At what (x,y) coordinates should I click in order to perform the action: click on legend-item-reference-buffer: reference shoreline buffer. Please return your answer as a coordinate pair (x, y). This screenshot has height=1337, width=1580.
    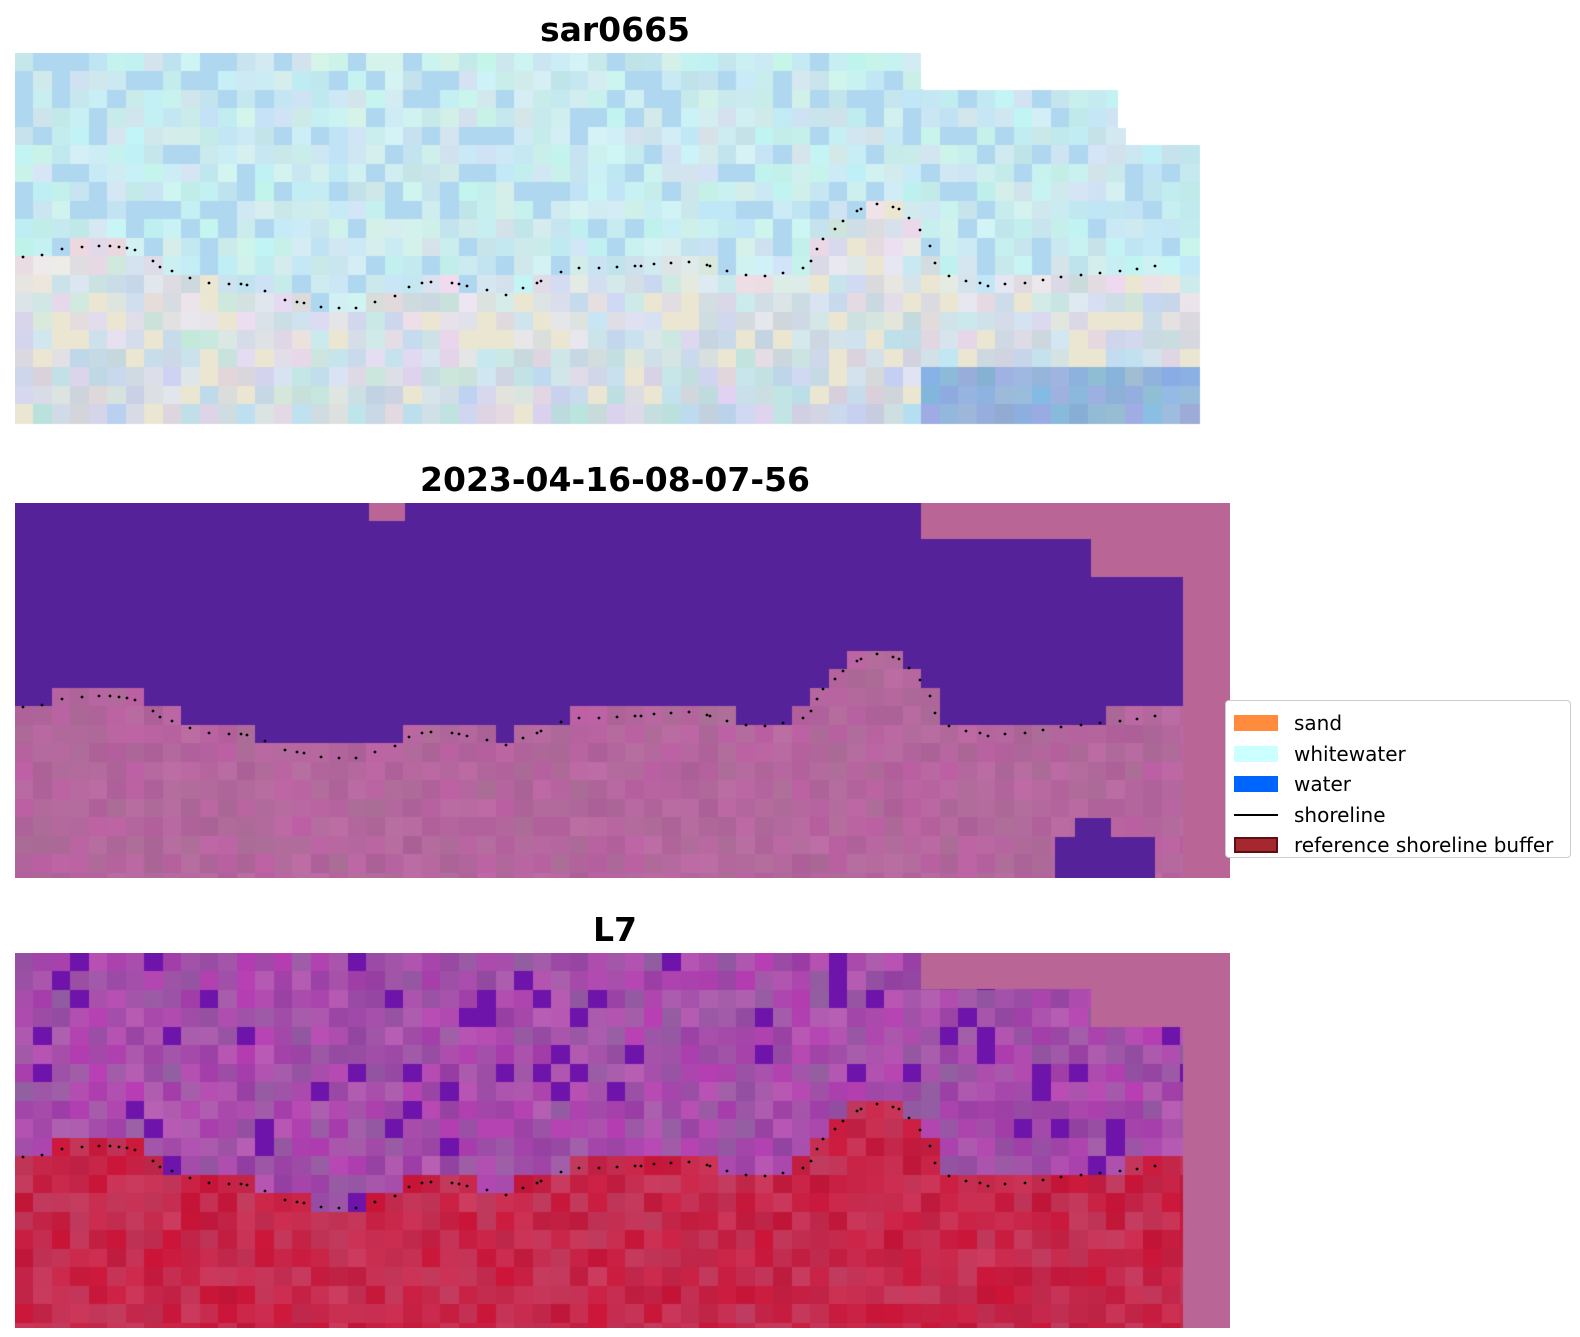
    Looking at the image, I should click on (1398, 845).